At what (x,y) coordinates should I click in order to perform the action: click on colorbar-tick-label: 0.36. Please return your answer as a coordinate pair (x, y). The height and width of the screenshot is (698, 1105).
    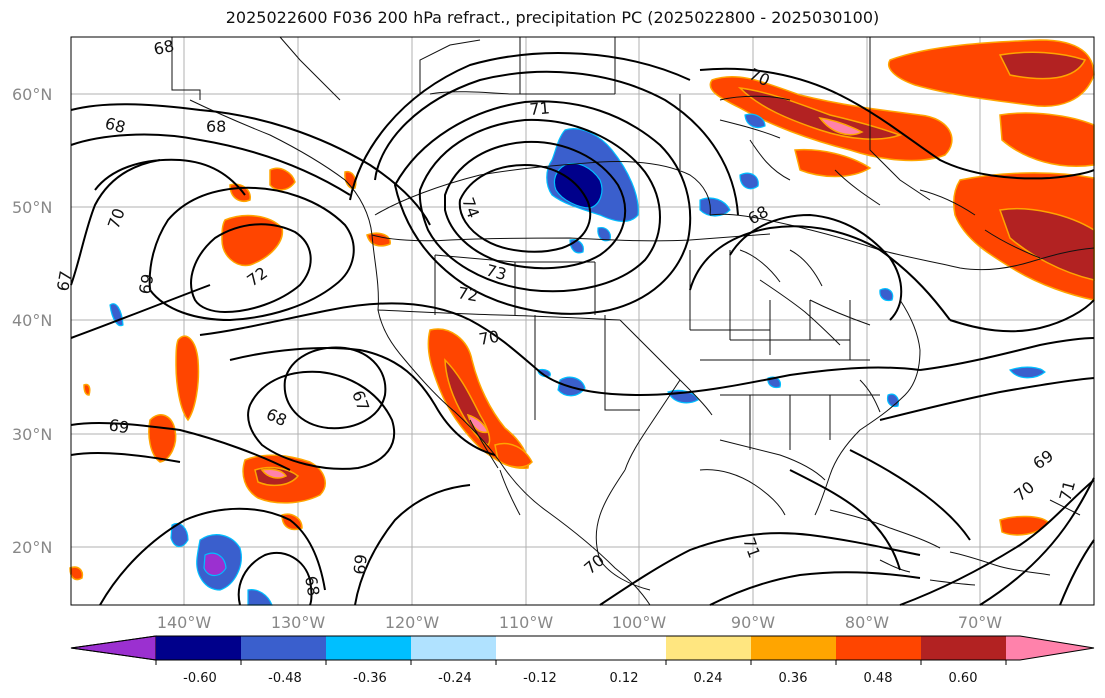
    Looking at the image, I should click on (793, 678).